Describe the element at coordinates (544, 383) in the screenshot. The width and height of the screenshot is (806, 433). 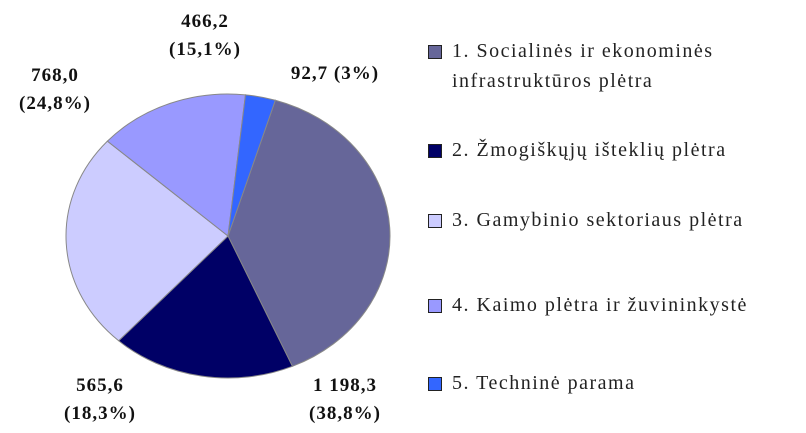
I see `legend-label: 5. Techninė parama` at that location.